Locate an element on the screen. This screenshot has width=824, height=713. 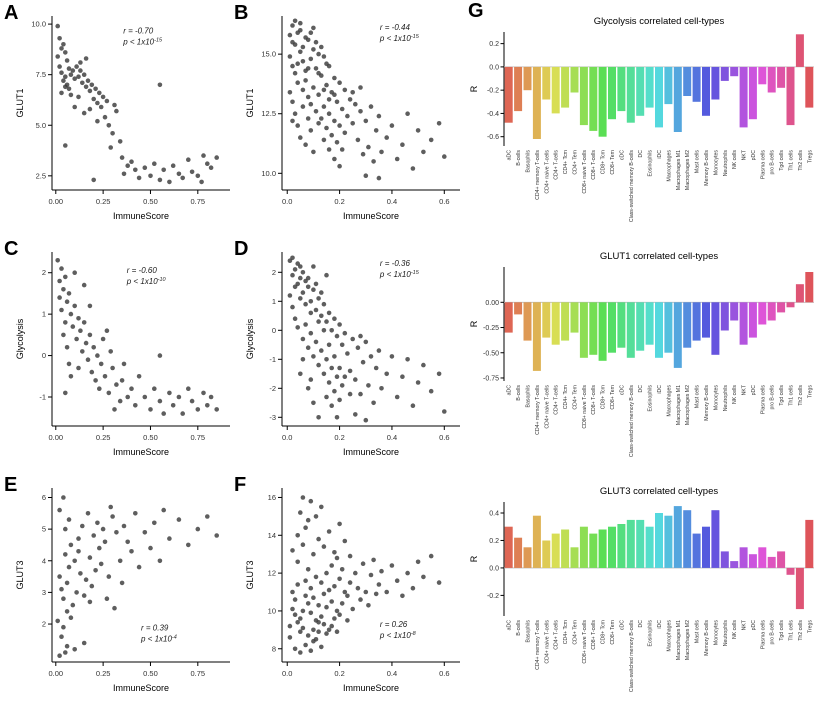
svg-text: -0.2 is located at coordinates (493, 596).